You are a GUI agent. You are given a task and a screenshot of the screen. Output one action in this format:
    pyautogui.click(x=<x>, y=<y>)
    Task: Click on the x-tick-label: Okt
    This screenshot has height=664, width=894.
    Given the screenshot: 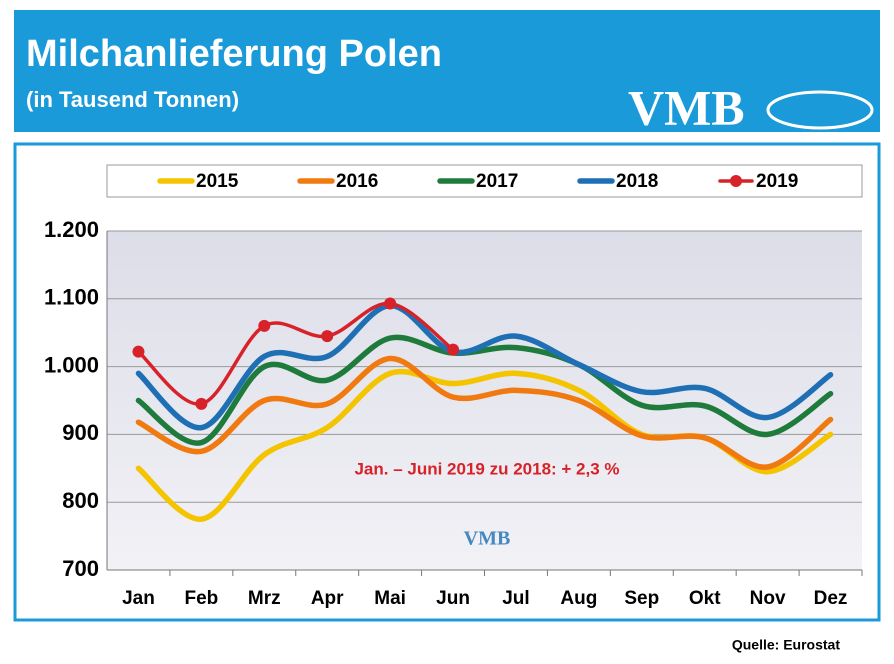 What is the action you would take?
    pyautogui.click(x=705, y=598)
    